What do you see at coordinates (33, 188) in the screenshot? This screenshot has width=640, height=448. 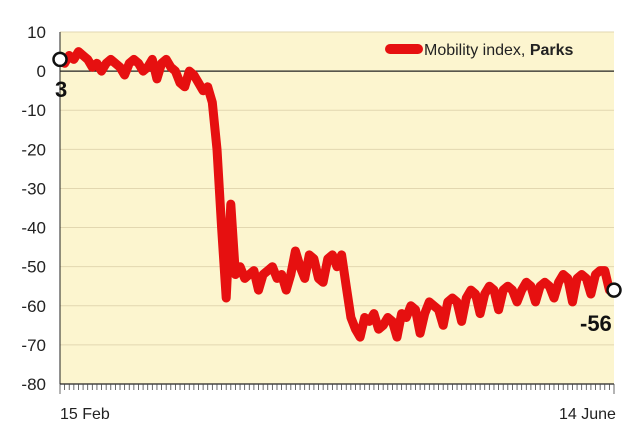 I see `y-tick-label: -30` at bounding box center [33, 188].